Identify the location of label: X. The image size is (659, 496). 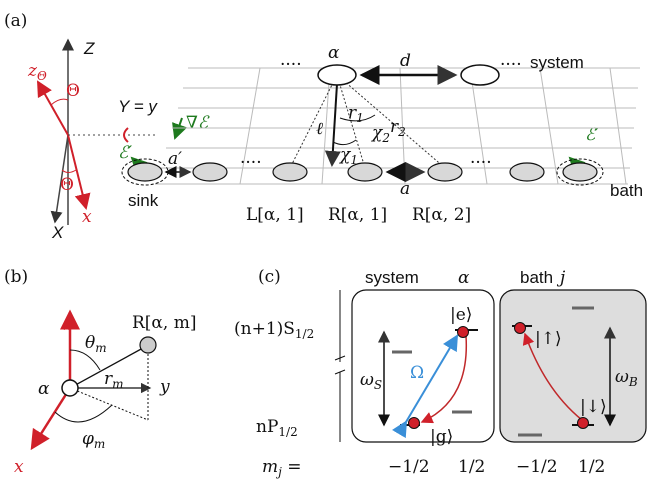
(57, 232).